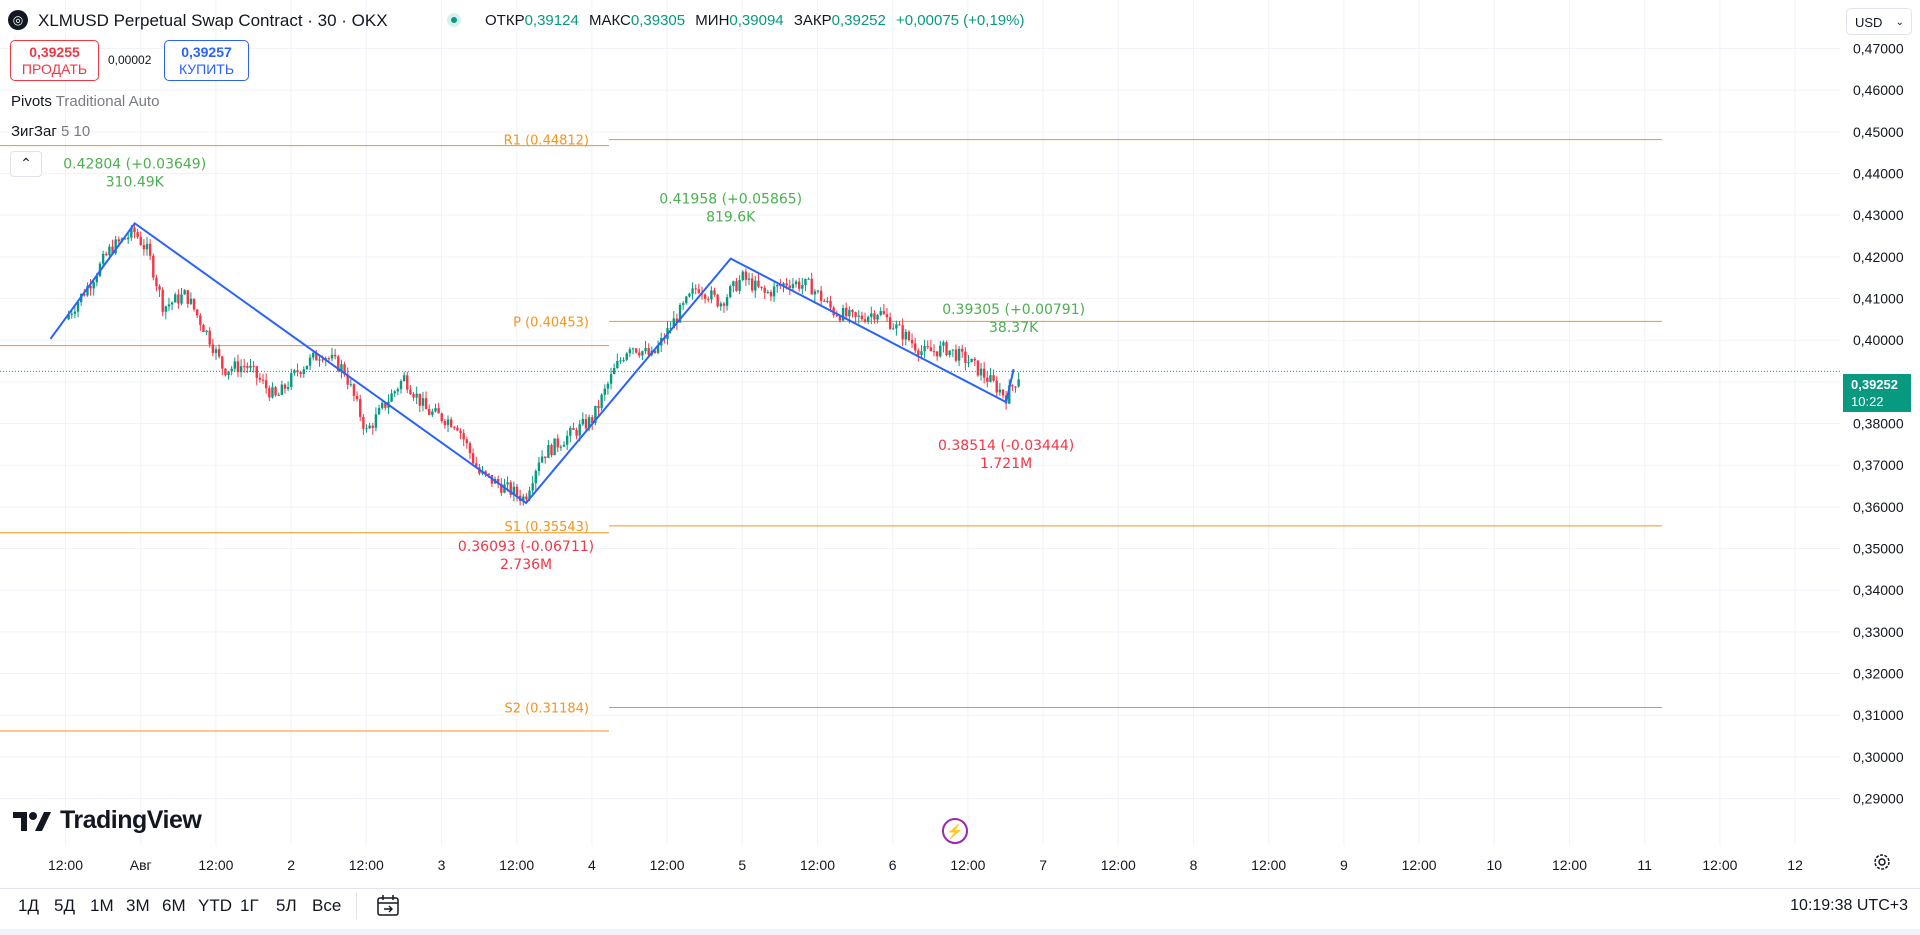 The width and height of the screenshot is (1920, 935). I want to click on range-button: Все, so click(327, 905).